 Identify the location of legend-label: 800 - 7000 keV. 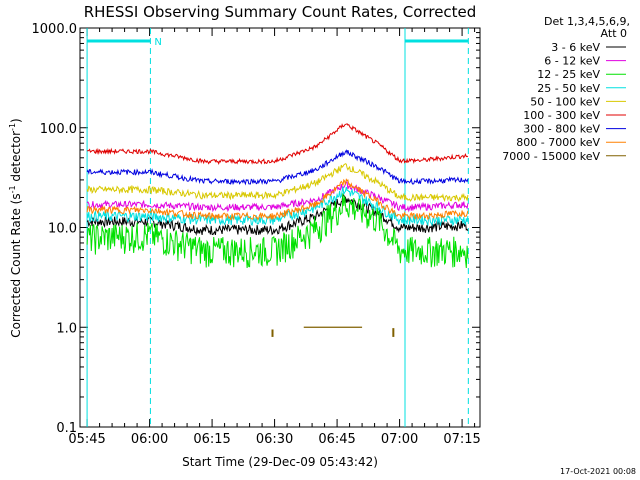
(558, 142).